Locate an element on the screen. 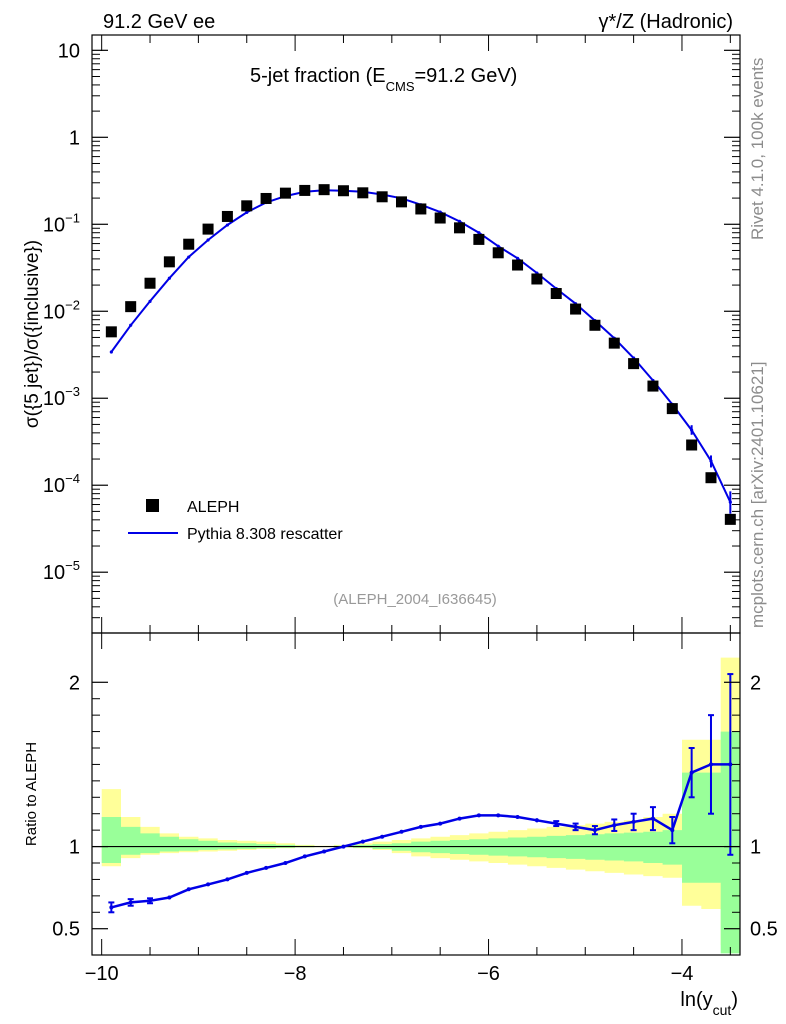 This screenshot has height=1024, width=786. main-y-tick-label: 10⁻¹ is located at coordinates (61, 223).